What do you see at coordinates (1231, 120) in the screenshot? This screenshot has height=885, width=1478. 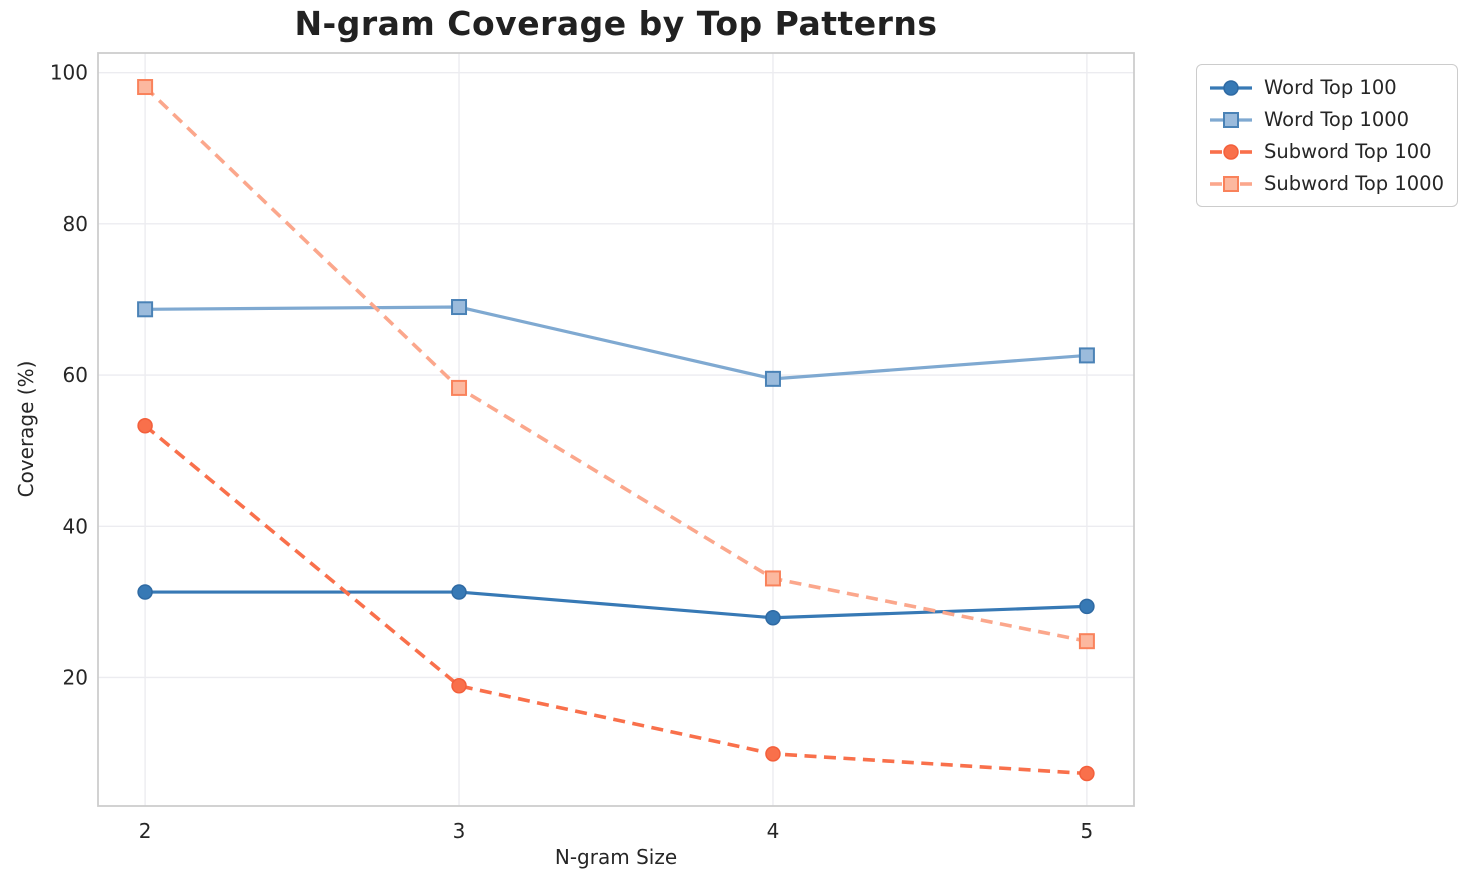 I see `legend-swatch-word-top-1000-icon` at bounding box center [1231, 120].